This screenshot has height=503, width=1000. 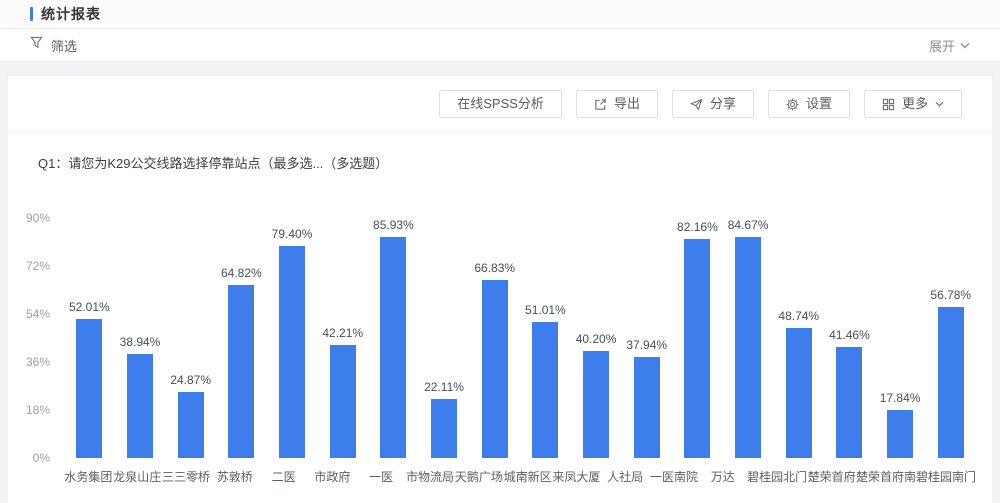 What do you see at coordinates (64, 46) in the screenshot?
I see `filter-label: 筛选` at bounding box center [64, 46].